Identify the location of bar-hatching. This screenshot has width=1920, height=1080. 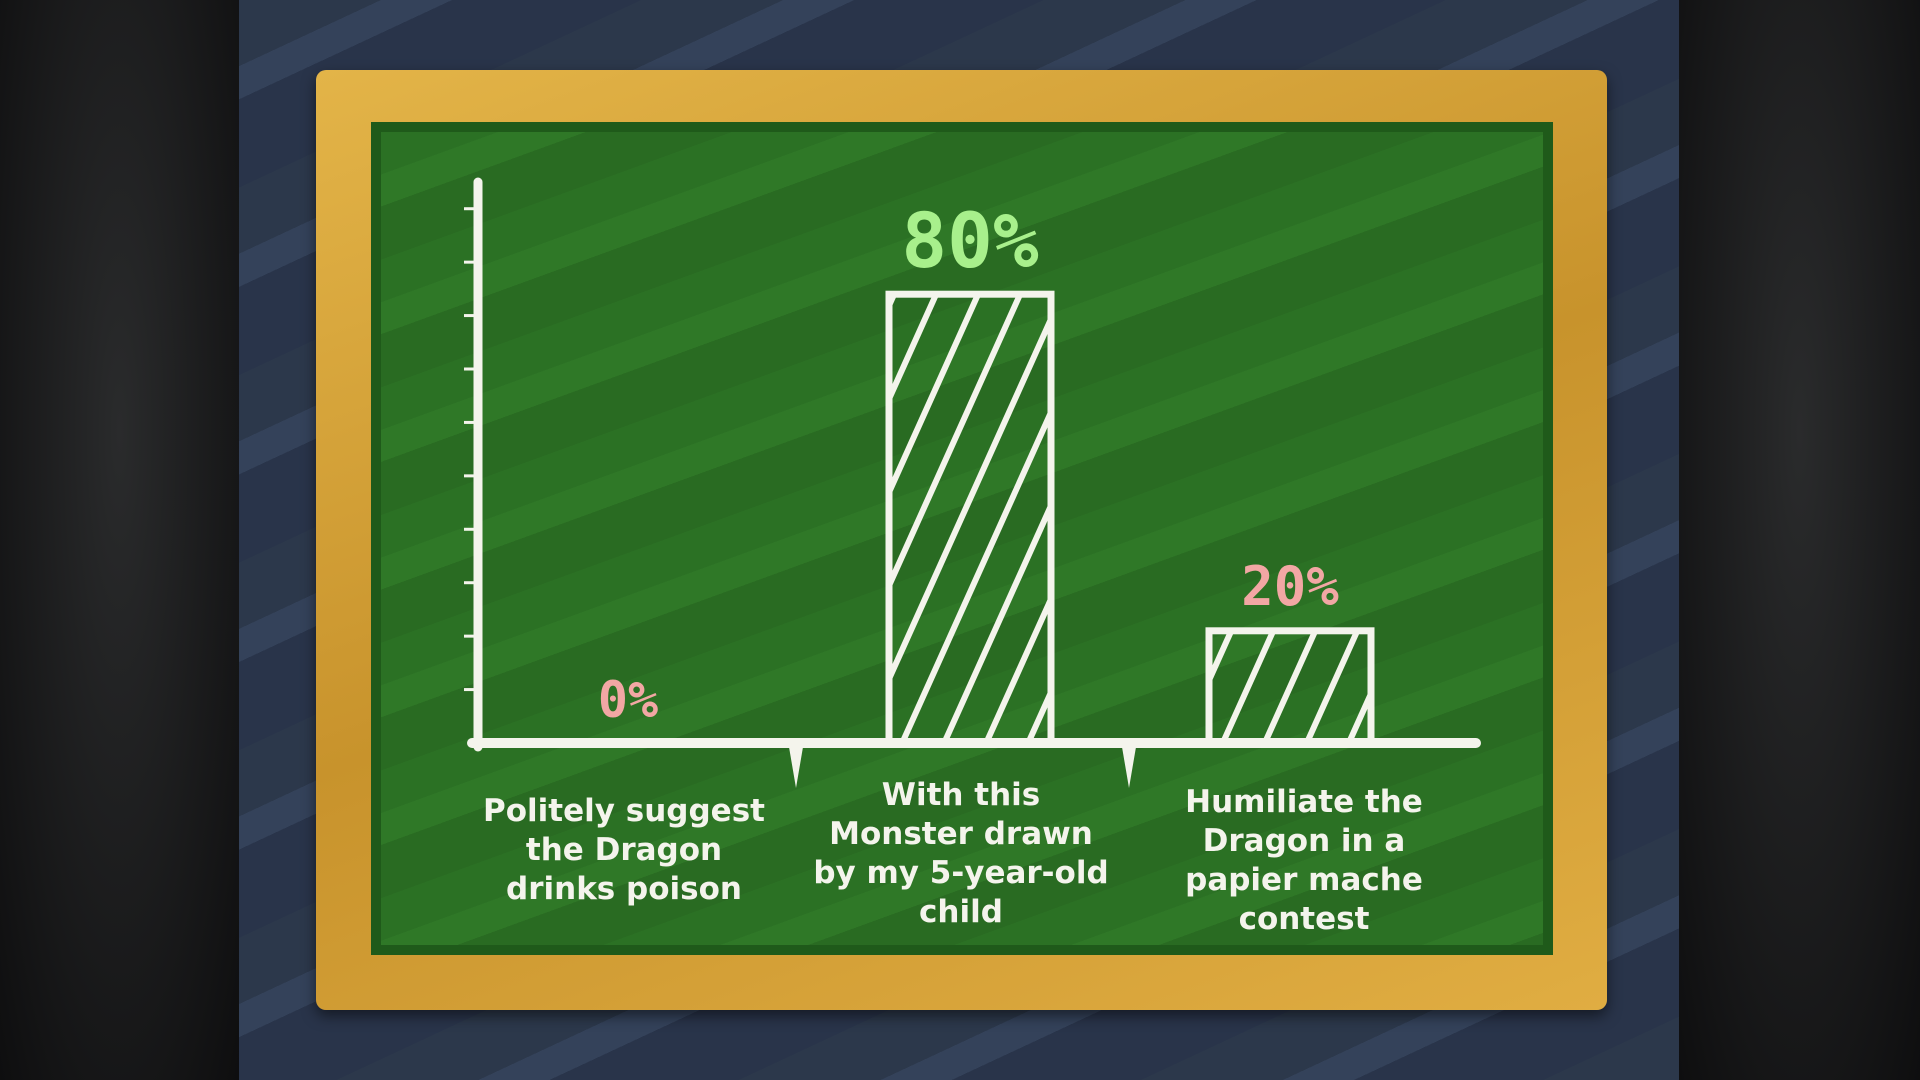
(1311, 686).